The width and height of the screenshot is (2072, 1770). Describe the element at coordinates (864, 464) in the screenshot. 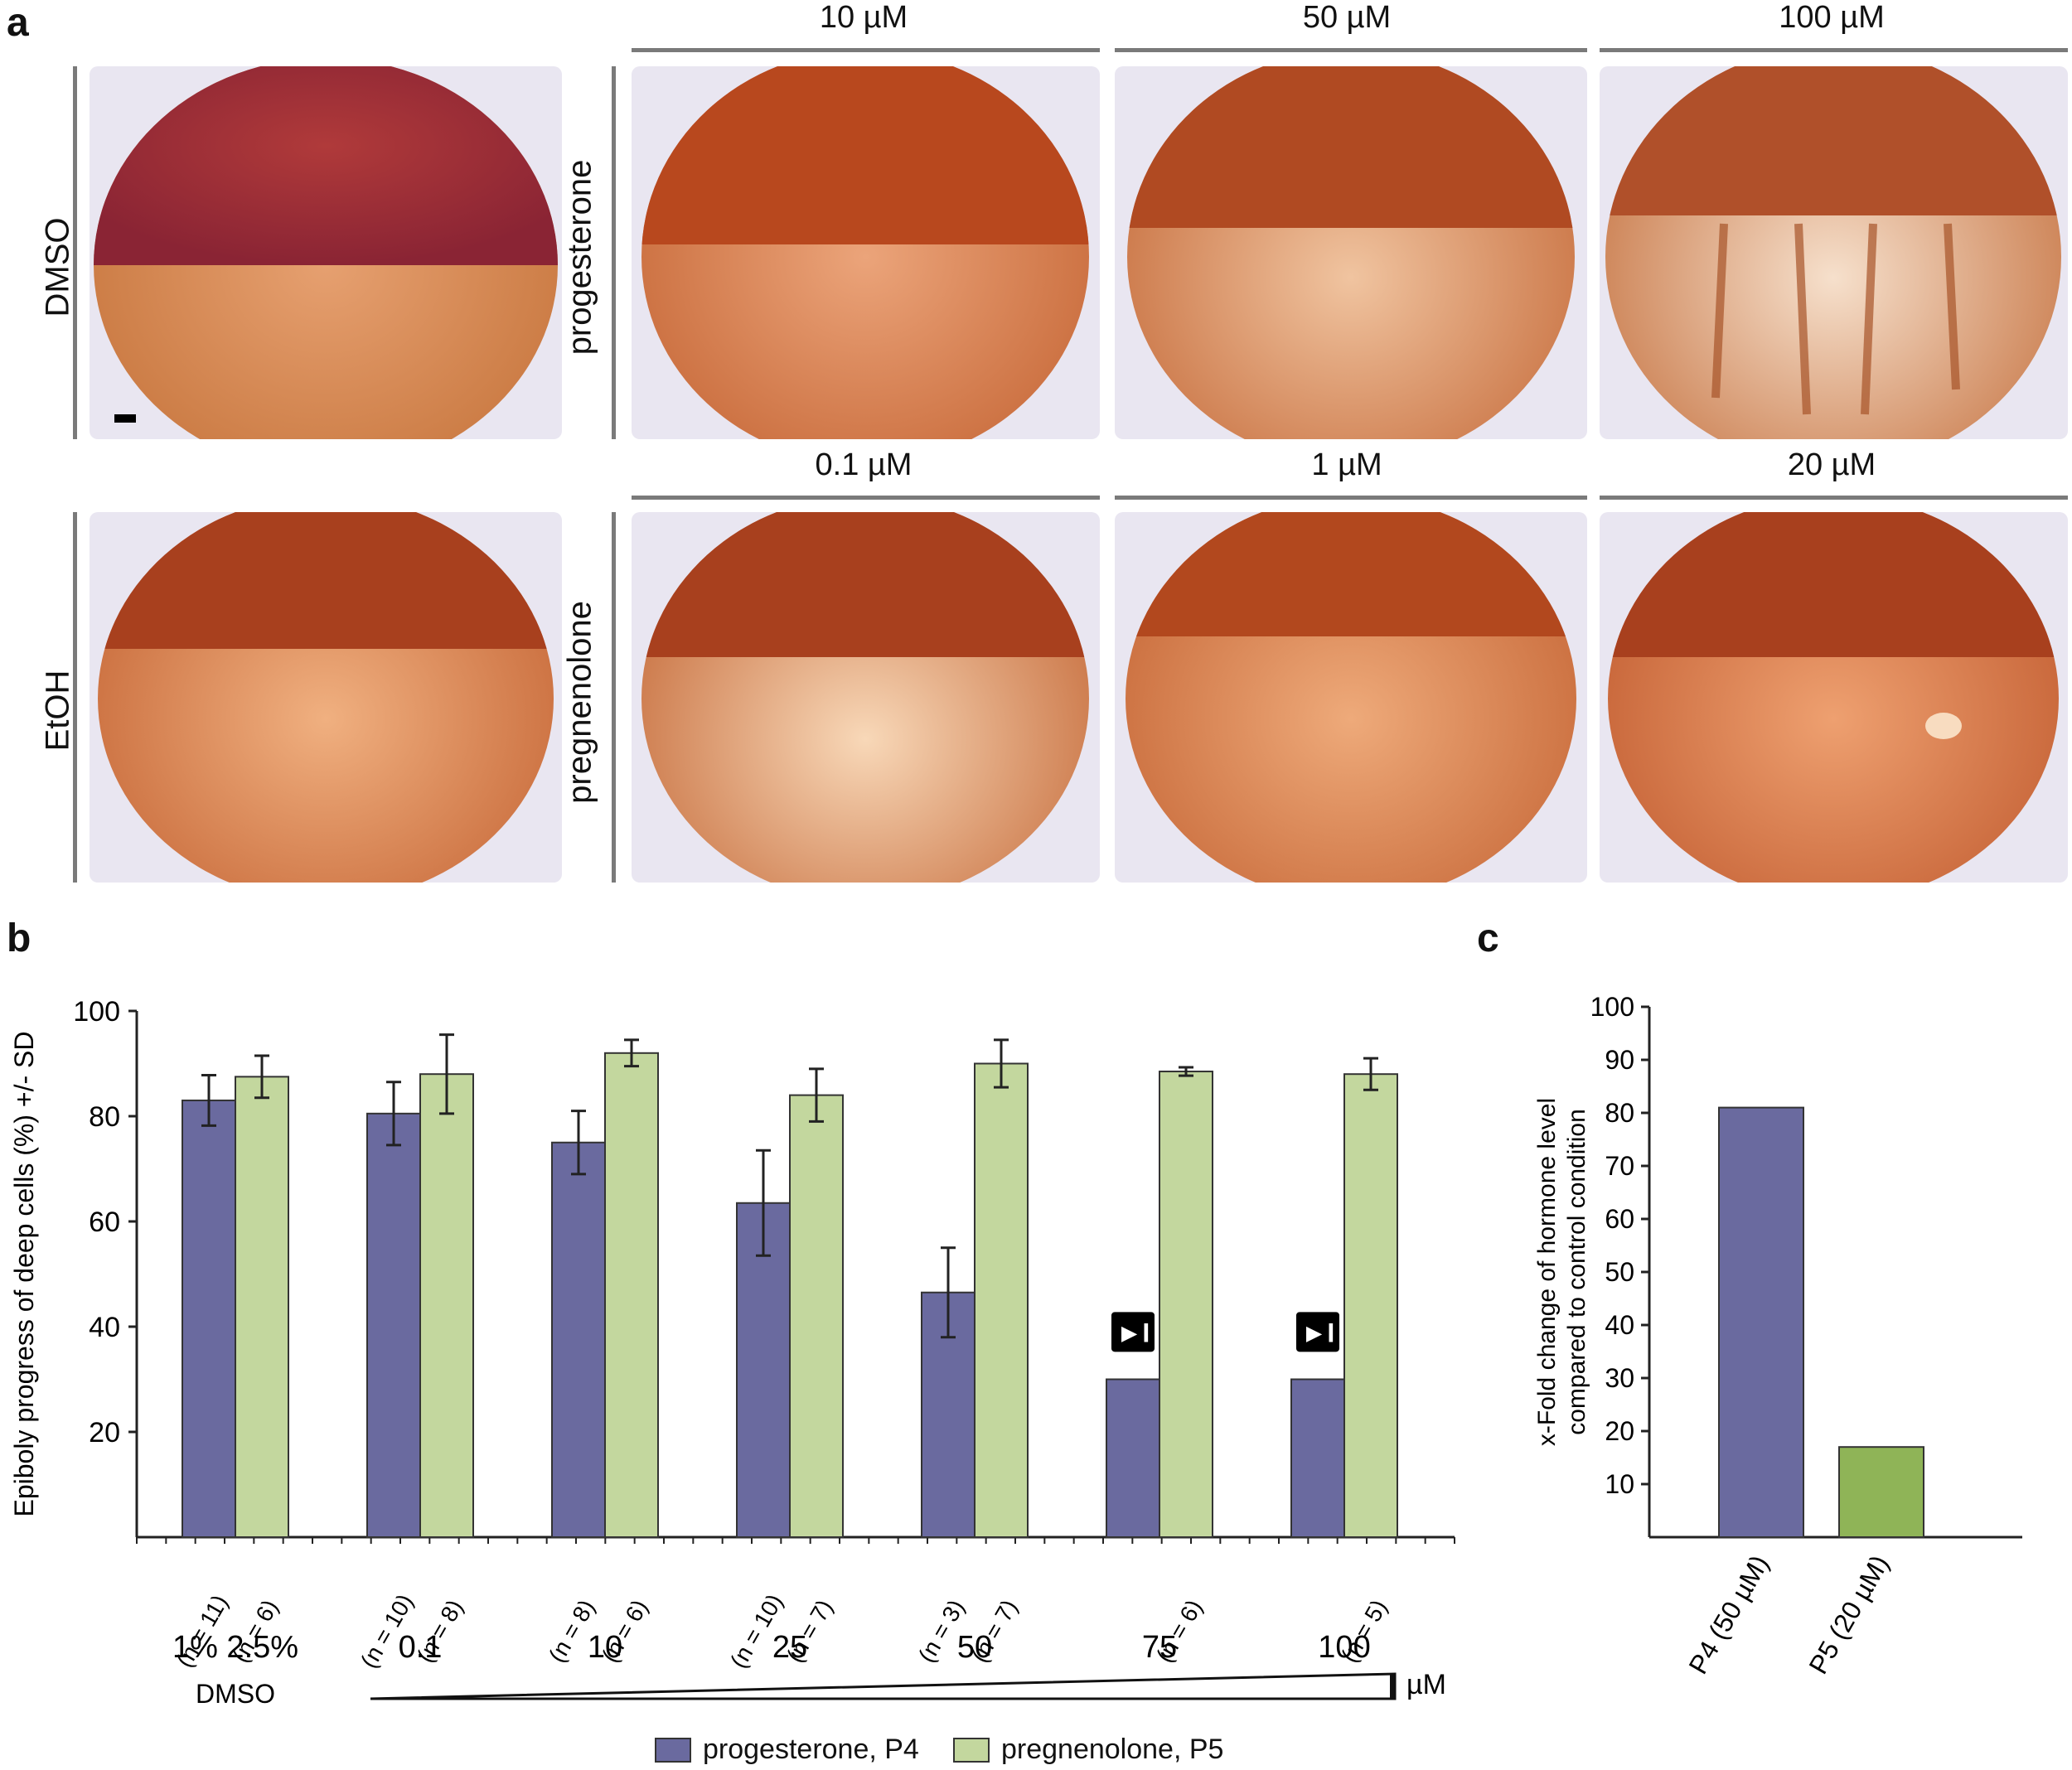

I see `row2-conc-1: 0.1 µM` at that location.